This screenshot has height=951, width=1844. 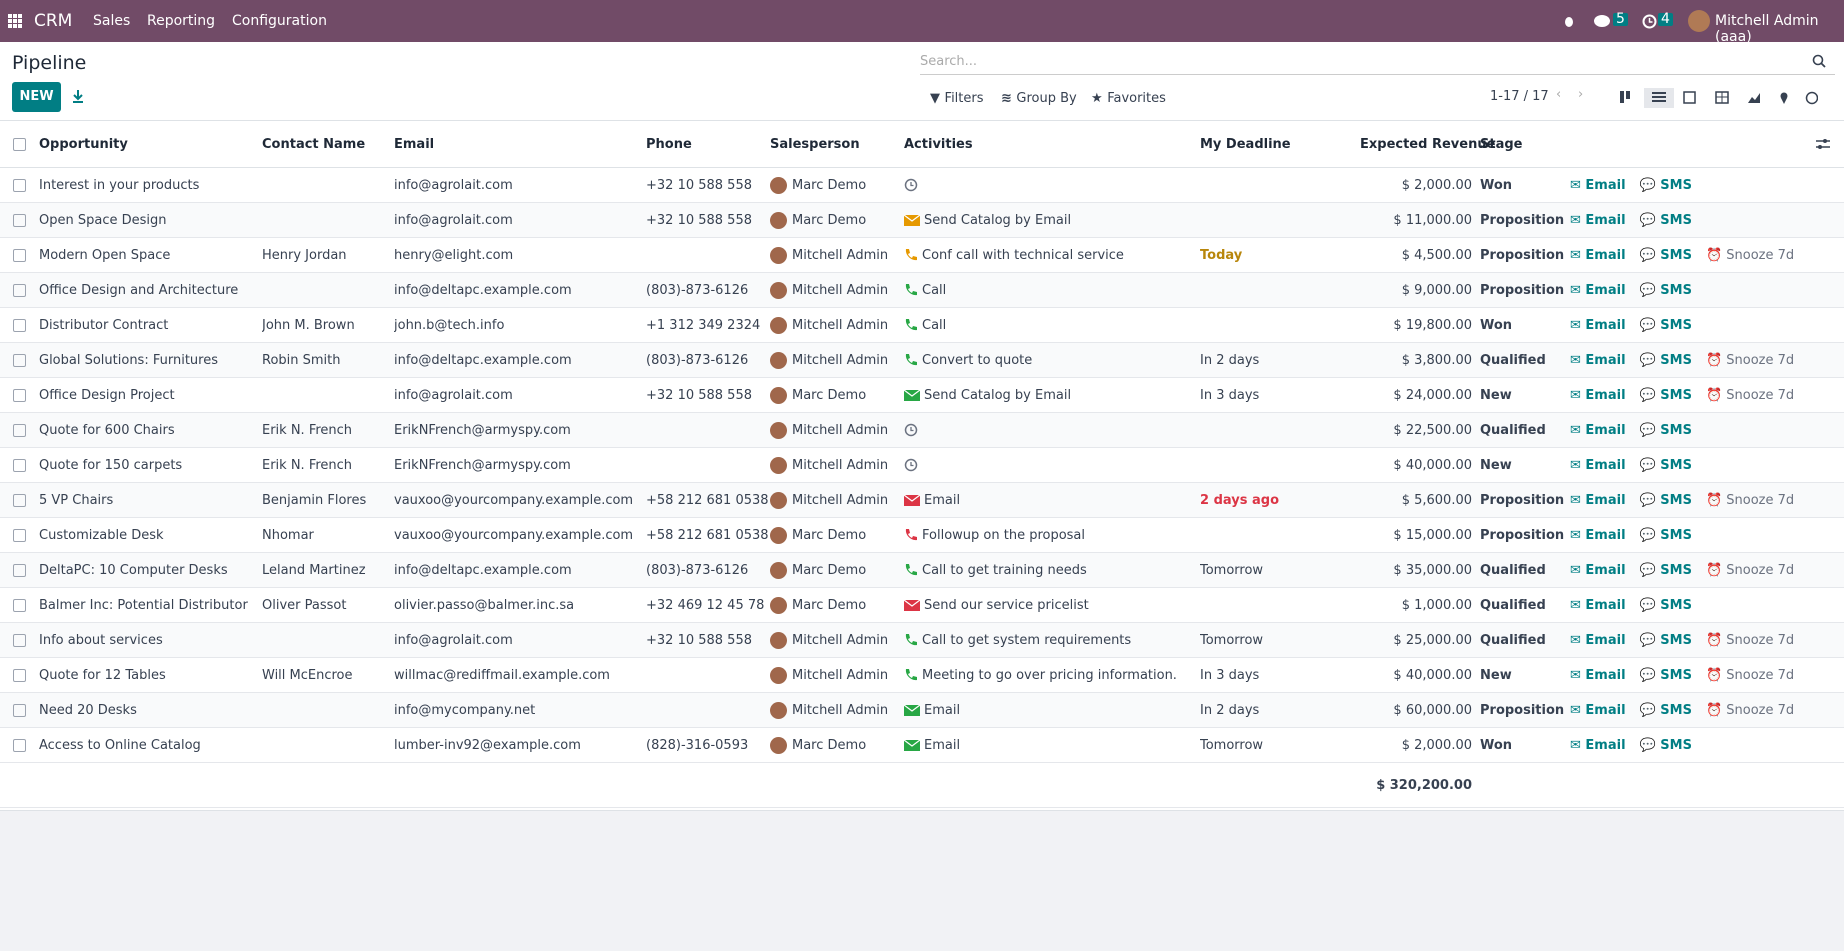 I want to click on pager-next: ›, so click(x=1581, y=94).